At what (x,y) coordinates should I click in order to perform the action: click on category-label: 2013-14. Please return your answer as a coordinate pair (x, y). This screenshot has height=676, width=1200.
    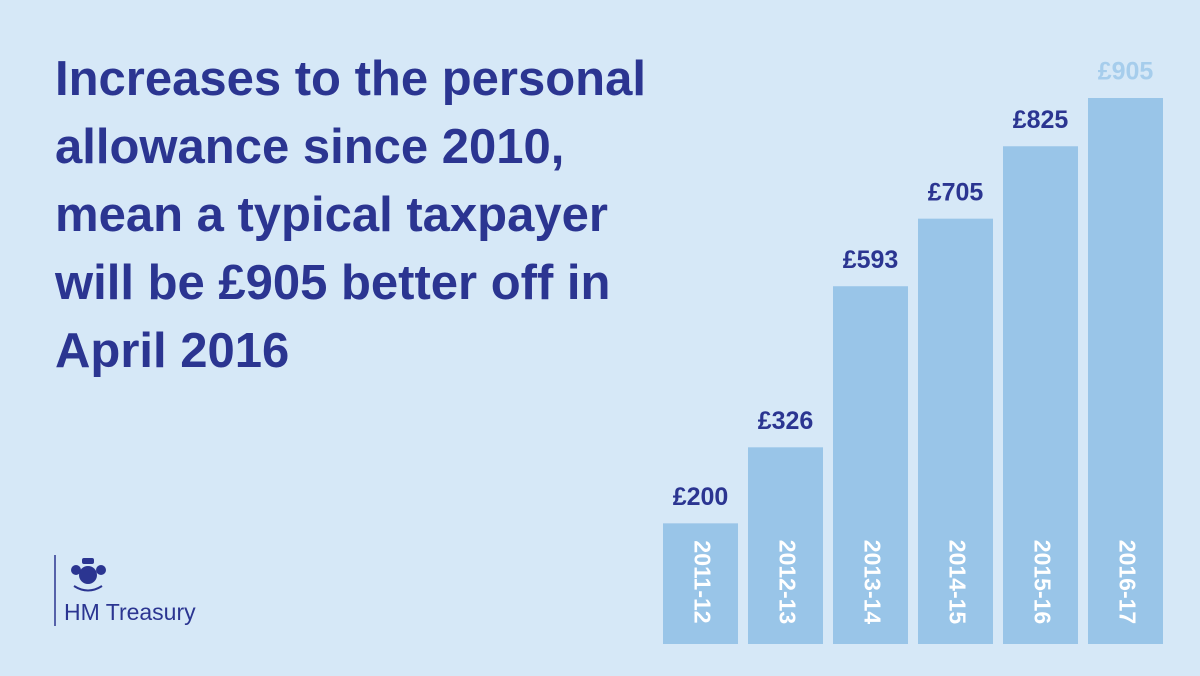
    Looking at the image, I should click on (872, 582).